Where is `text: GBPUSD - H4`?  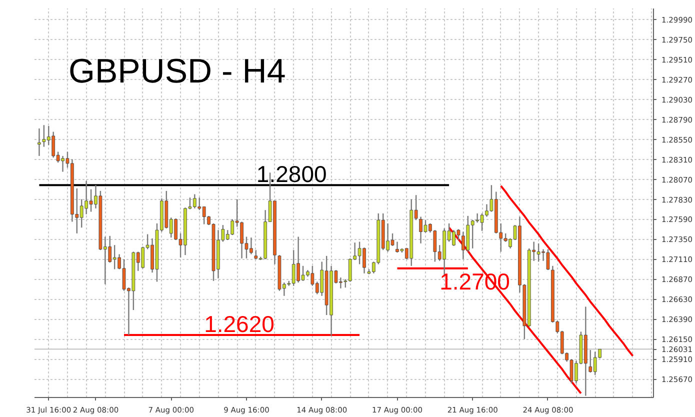 text: GBPUSD - H4 is located at coordinates (177, 71).